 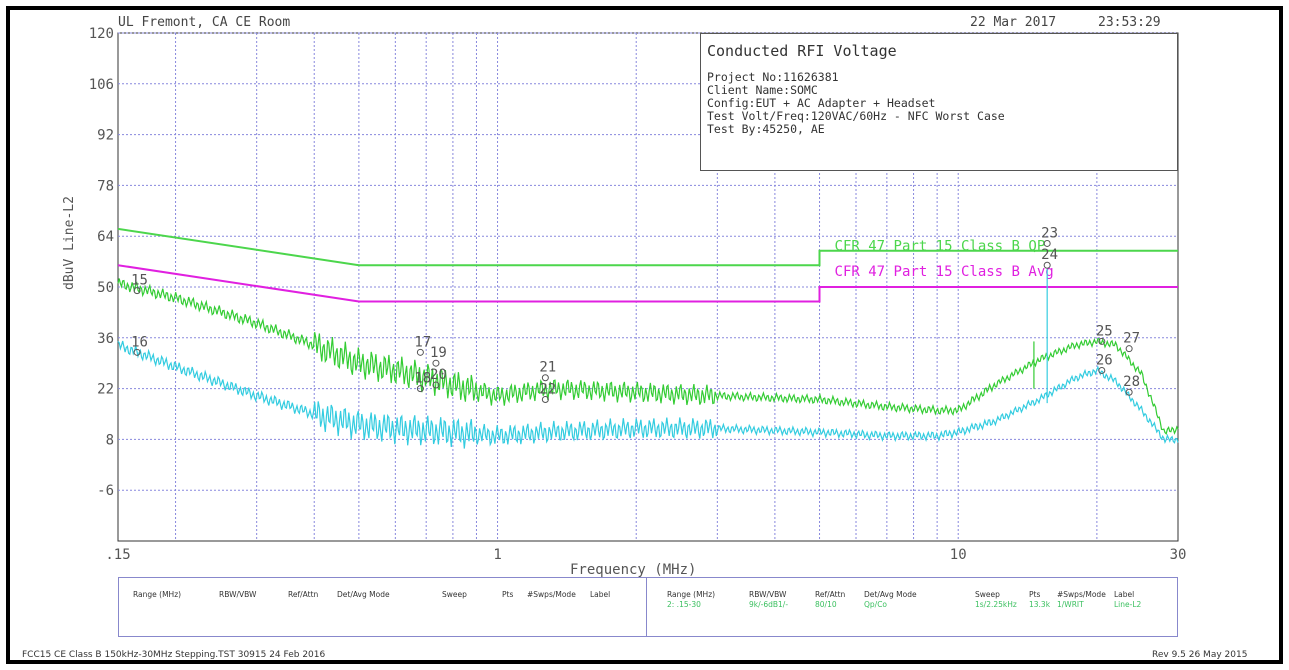 What do you see at coordinates (105, 237) in the screenshot?
I see `y-tick-label: 64` at bounding box center [105, 237].